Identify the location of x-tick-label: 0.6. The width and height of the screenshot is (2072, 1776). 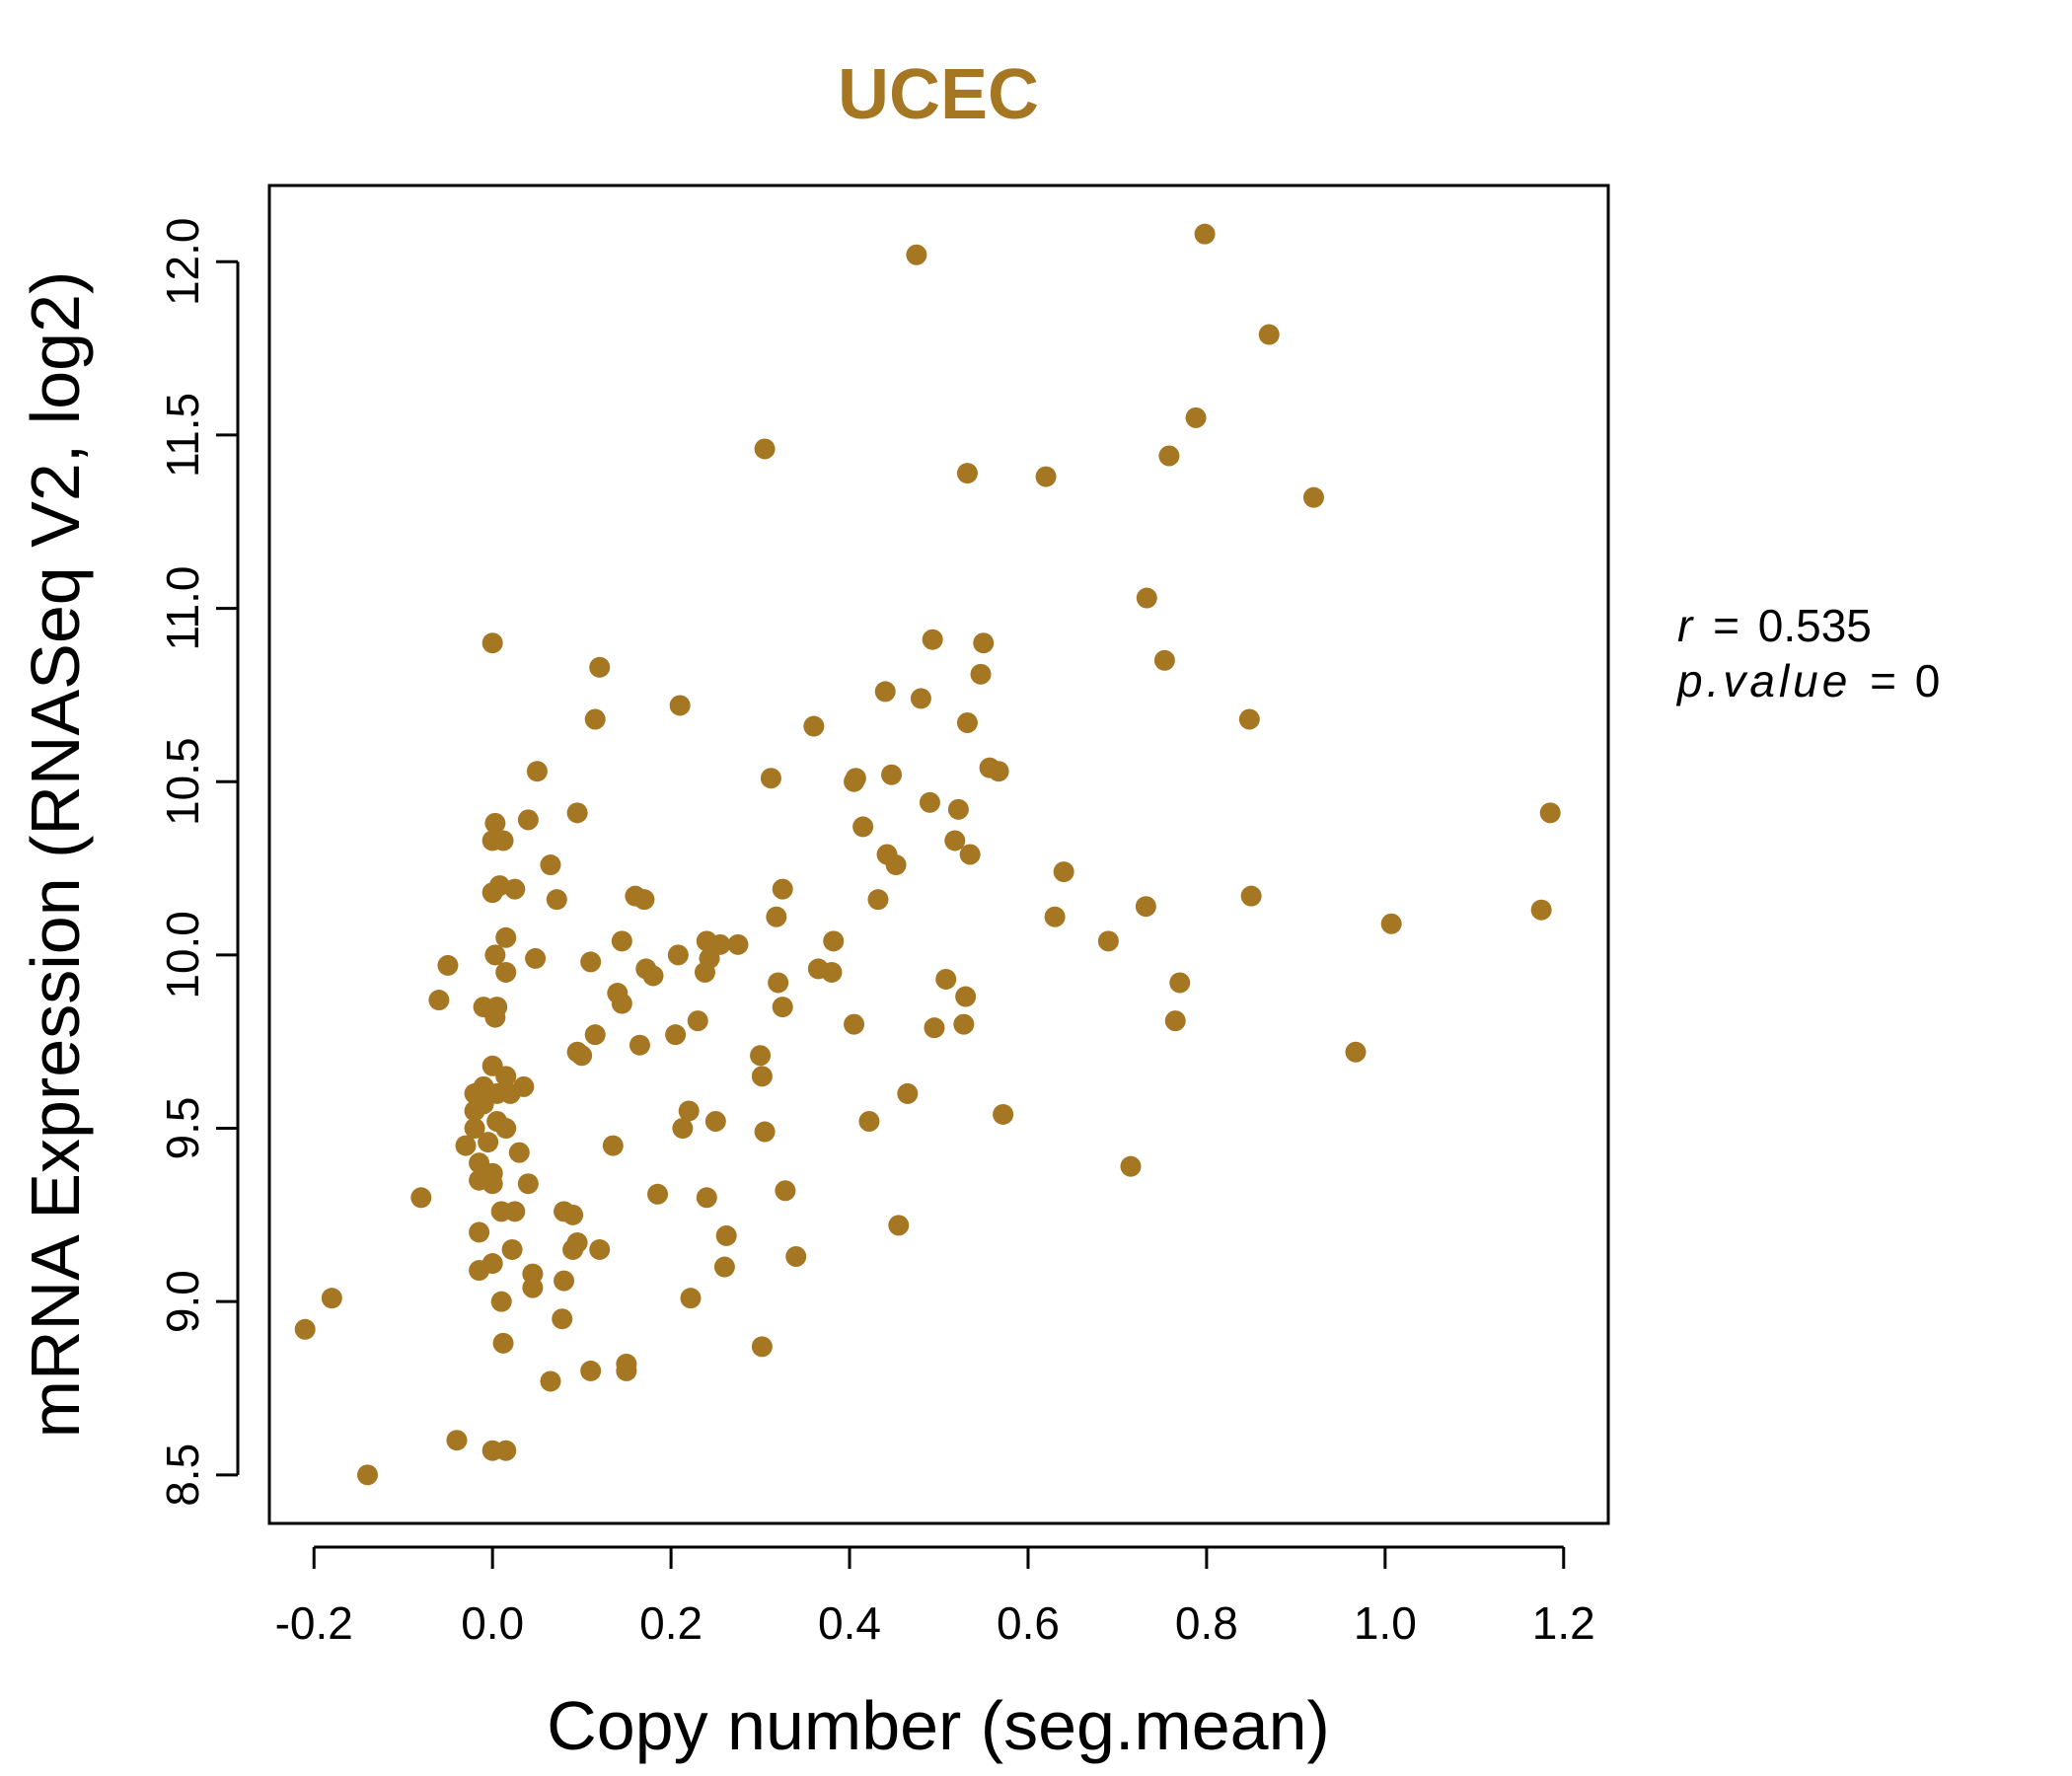
(1029, 1623).